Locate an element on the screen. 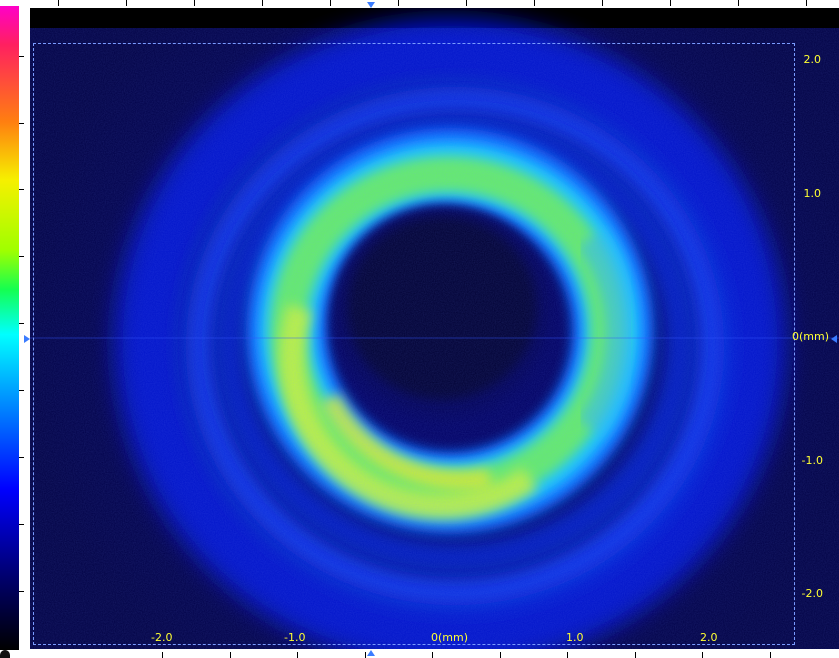 Image resolution: width=839 pixels, height=658 pixels. bottom-ruler is located at coordinates (434, 653).